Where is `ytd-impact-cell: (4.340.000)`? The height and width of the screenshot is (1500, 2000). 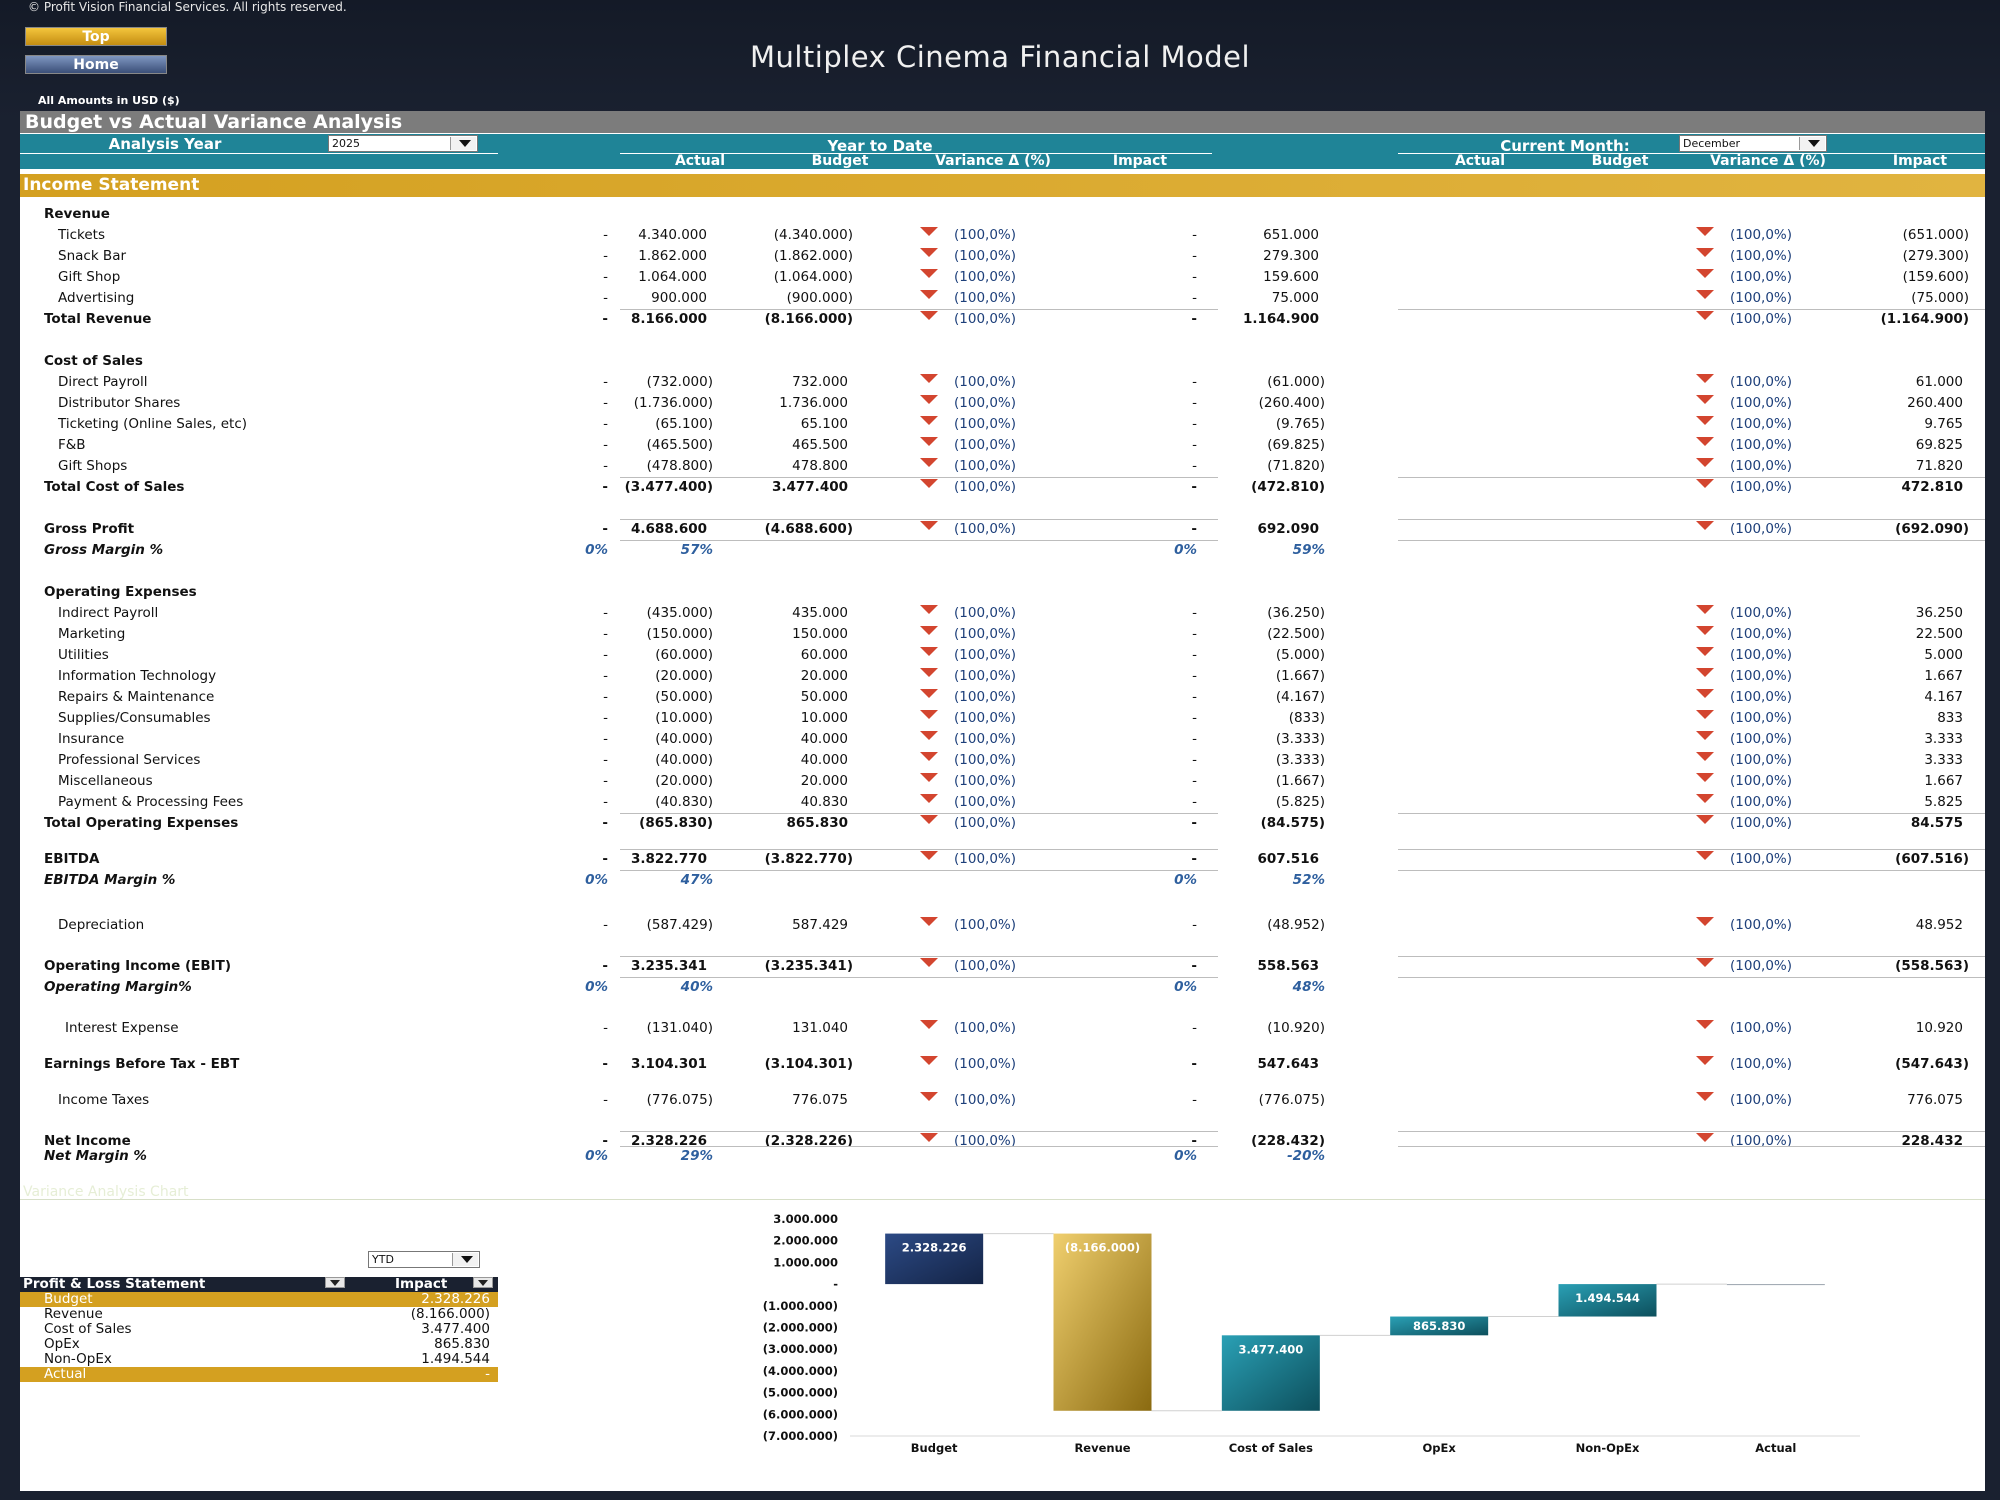 ytd-impact-cell: (4.340.000) is located at coordinates (813, 235).